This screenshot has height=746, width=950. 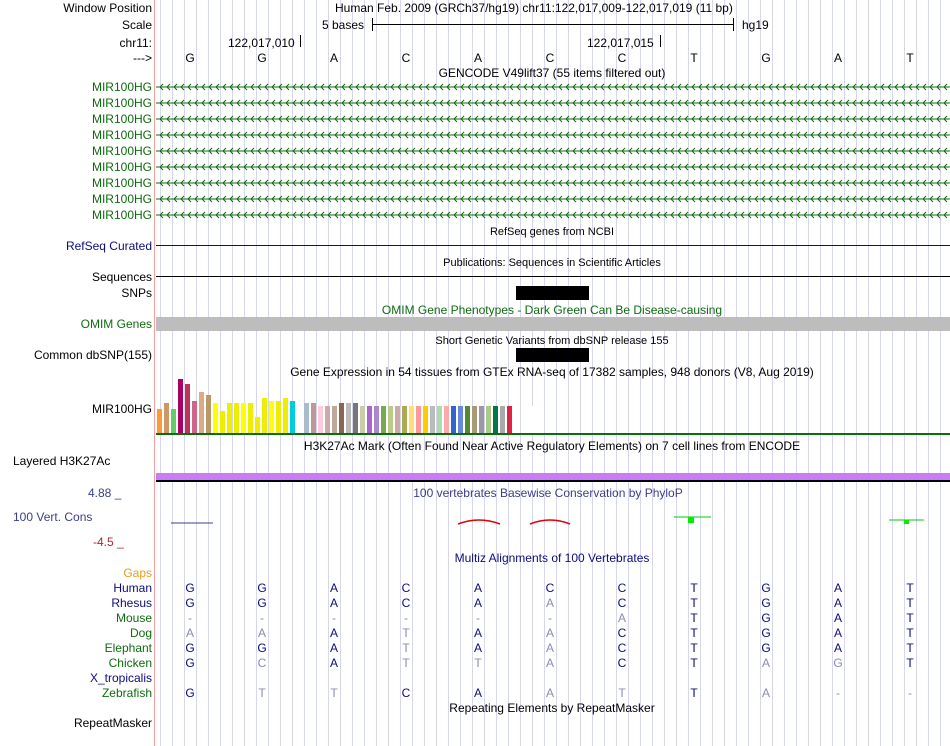 I want to click on h3k27ac-track-label: Layered H3K27Ac, so click(x=62, y=461).